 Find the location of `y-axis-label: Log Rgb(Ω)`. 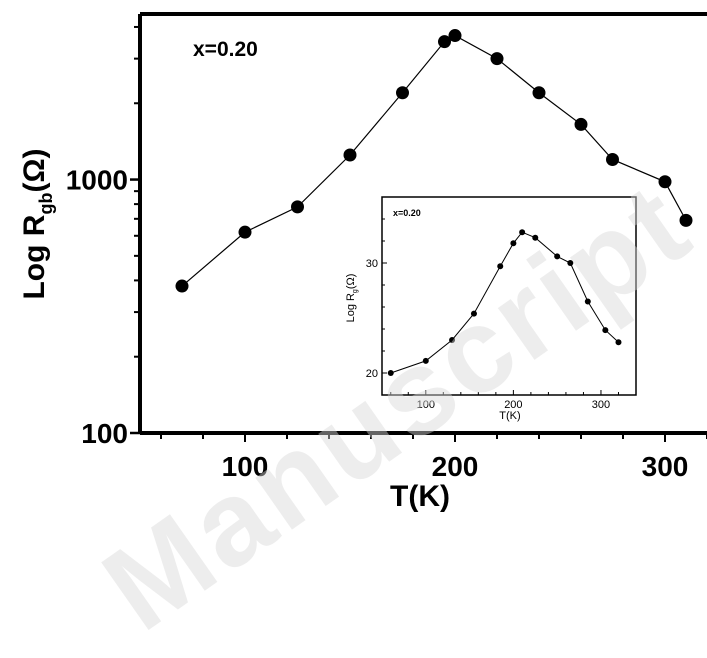

y-axis-label: Log Rgb(Ω) is located at coordinates (37, 223).